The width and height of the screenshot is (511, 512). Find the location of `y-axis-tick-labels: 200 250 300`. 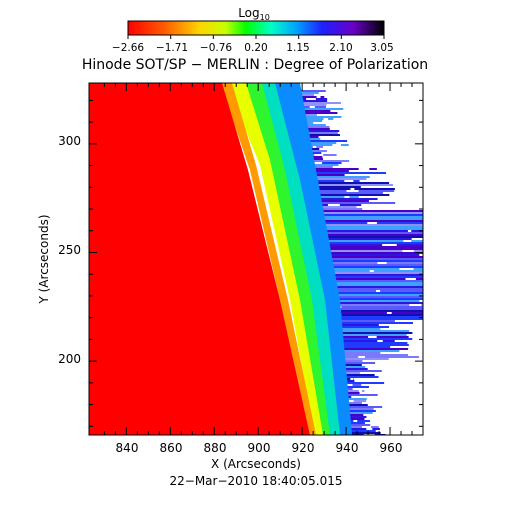

y-axis-tick-labels: 200 250 300 is located at coordinates (69, 250).